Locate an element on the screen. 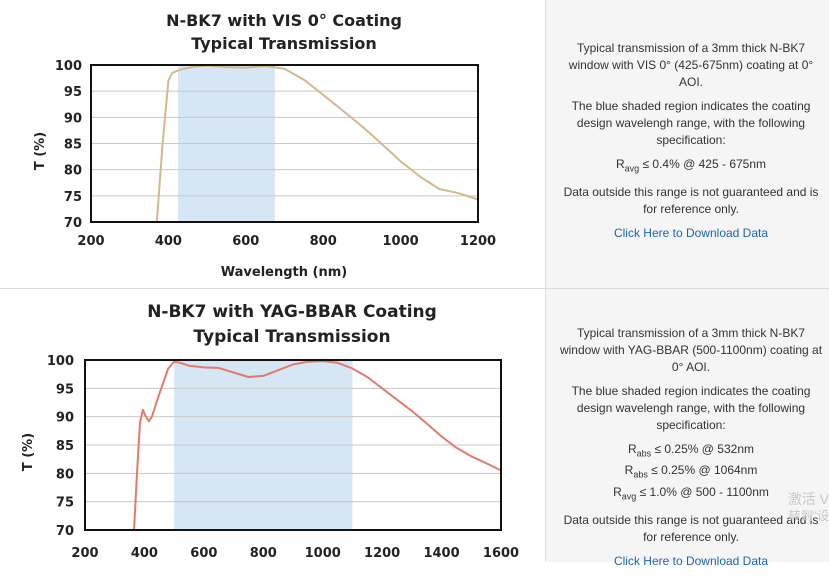  x-tick-label: 1600 is located at coordinates (501, 553).